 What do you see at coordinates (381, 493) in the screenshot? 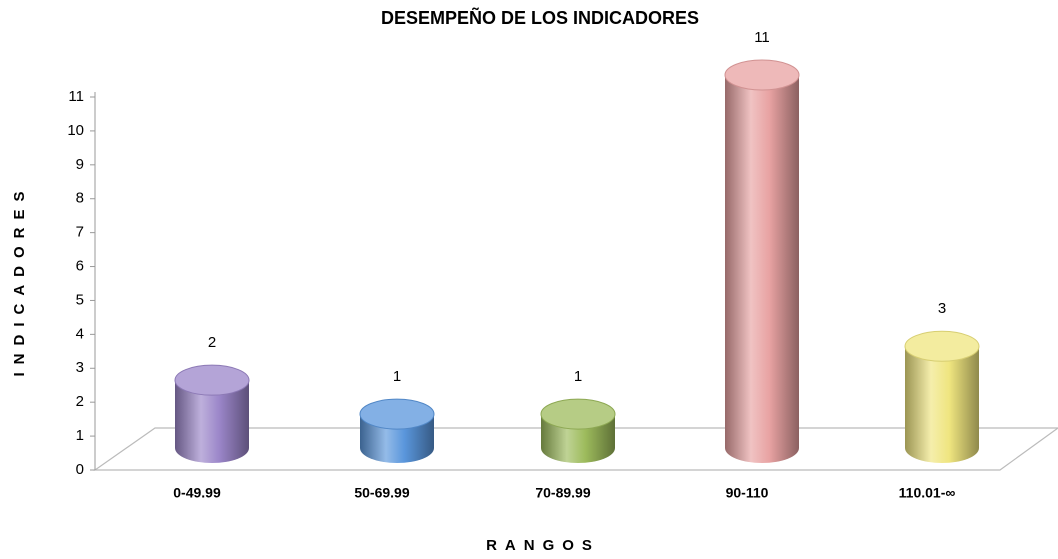
I see `x-tick-label: 50-69.99` at bounding box center [381, 493].